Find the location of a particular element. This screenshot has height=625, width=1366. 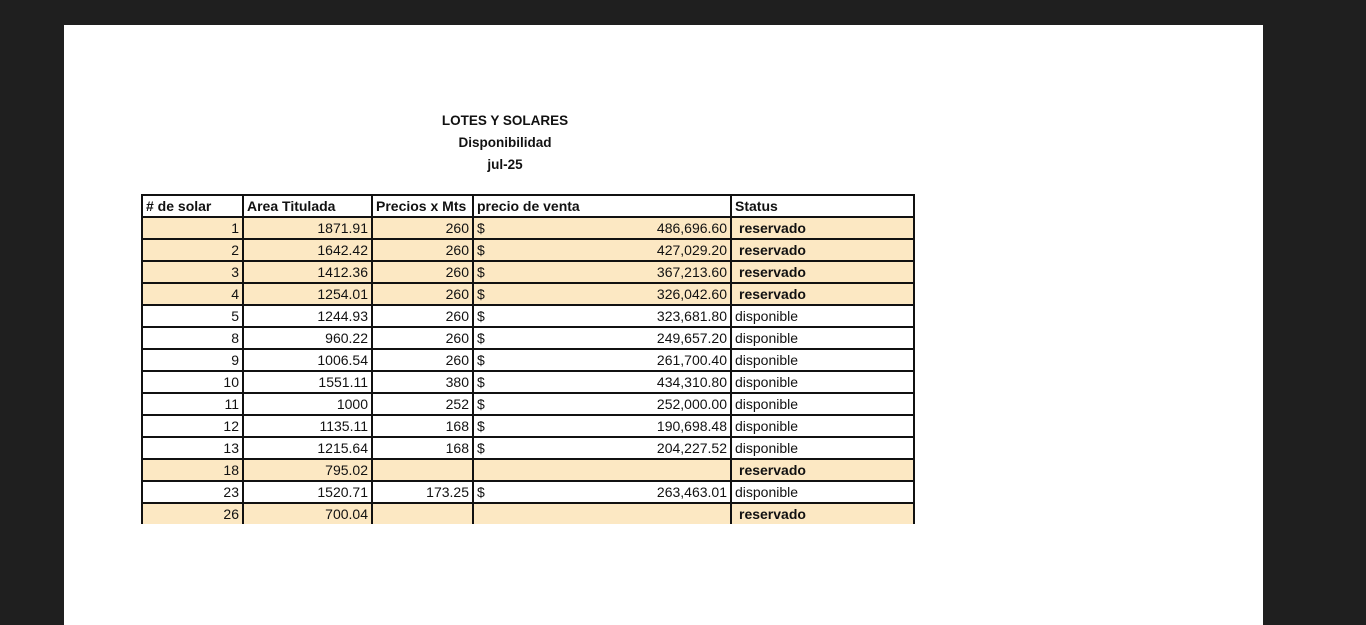

cell-sale-price: $326,042.60 is located at coordinates (602, 294).